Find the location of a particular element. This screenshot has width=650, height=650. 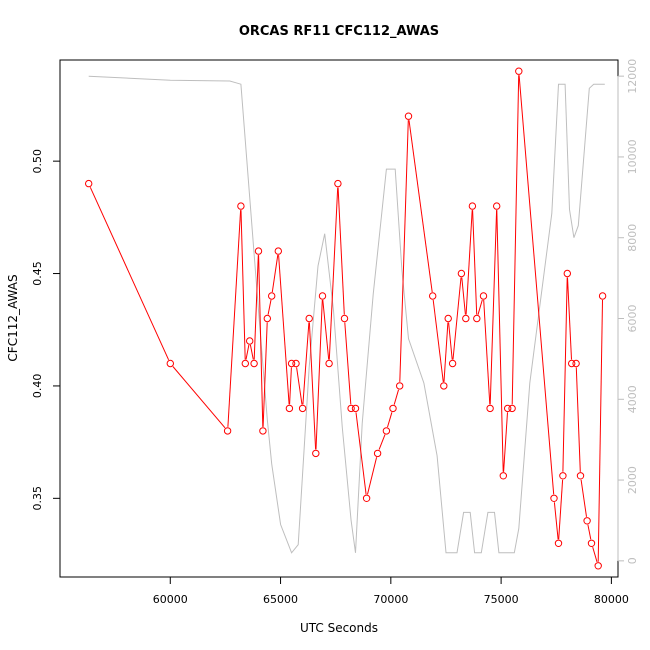

x-tick-label: 65000 is located at coordinates (280, 599).